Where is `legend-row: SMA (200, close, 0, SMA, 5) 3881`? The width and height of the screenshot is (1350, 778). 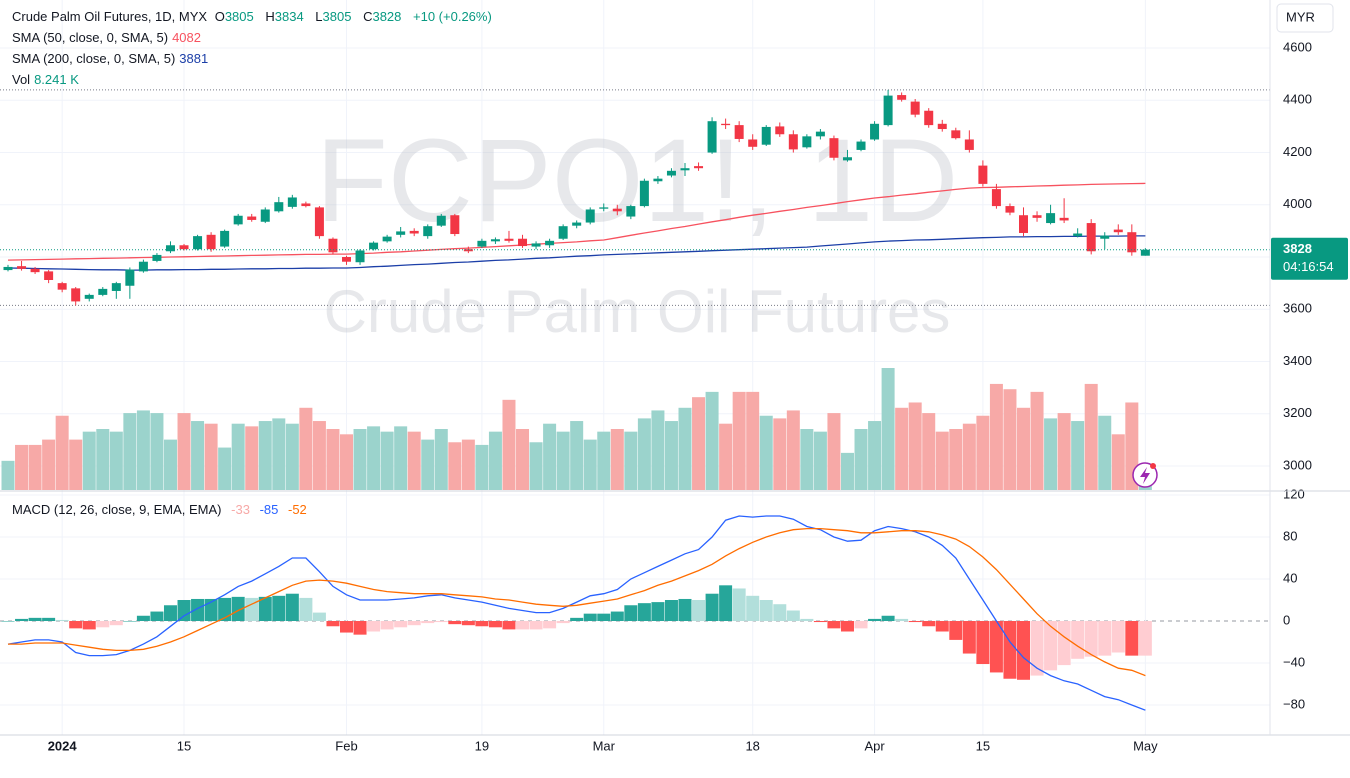 legend-row: SMA (200, close, 0, SMA, 5) 3881 is located at coordinates (254, 58).